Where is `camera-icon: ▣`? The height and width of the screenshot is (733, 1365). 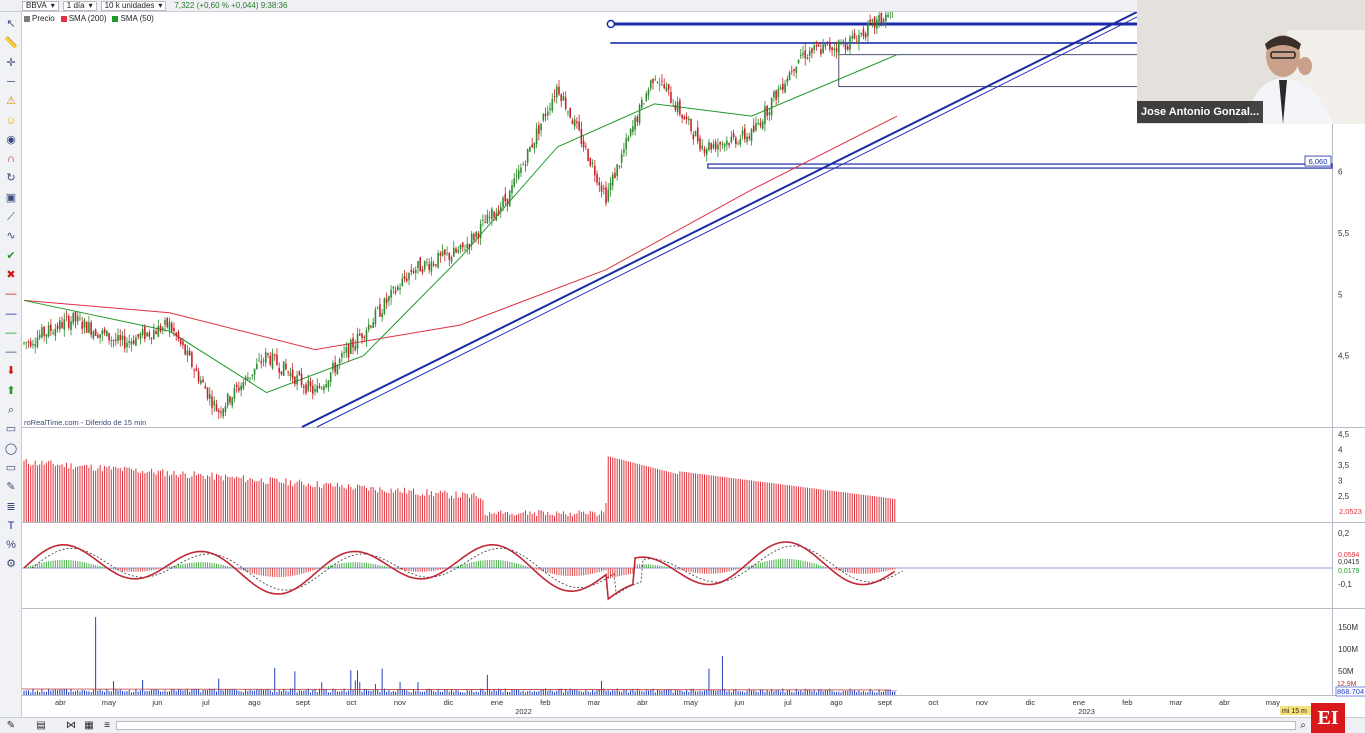
camera-icon: ▣ is located at coordinates (11, 197).